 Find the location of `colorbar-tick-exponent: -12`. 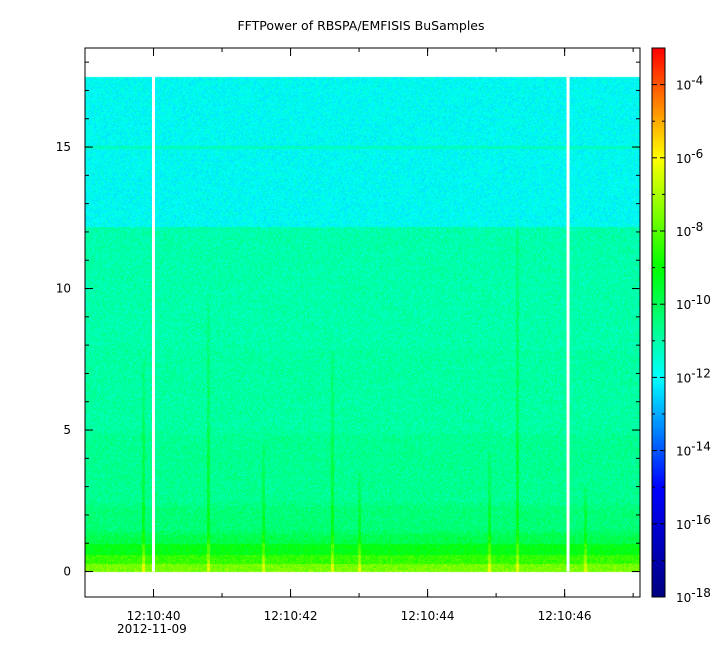

colorbar-tick-exponent: -12 is located at coordinates (701, 373).